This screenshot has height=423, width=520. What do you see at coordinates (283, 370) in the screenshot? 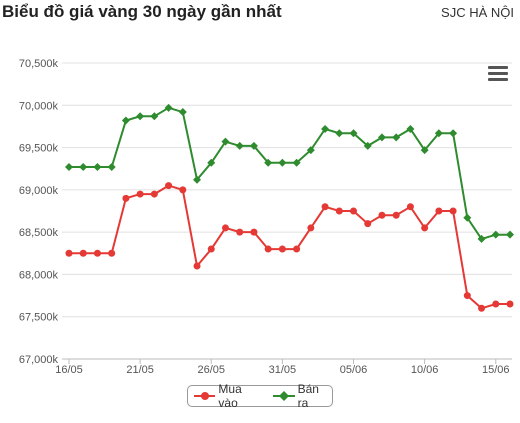
I see `x-tick-label: 31/05` at bounding box center [283, 370].